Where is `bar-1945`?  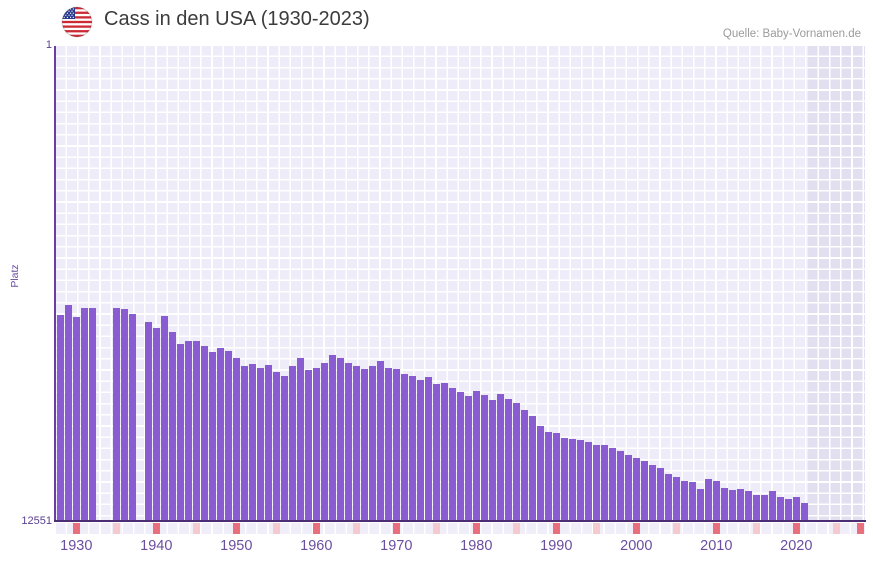 bar-1945 is located at coordinates (180, 432).